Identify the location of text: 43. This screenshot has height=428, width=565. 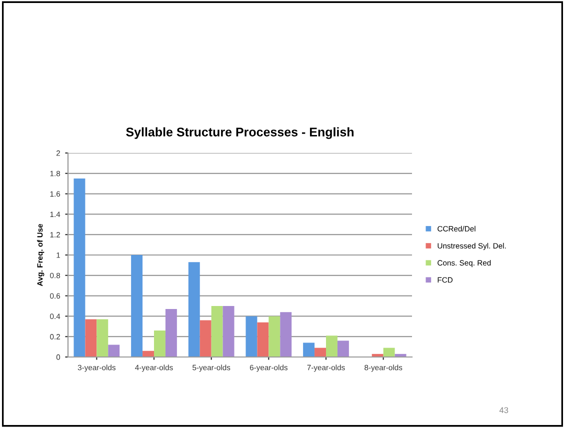
(503, 410).